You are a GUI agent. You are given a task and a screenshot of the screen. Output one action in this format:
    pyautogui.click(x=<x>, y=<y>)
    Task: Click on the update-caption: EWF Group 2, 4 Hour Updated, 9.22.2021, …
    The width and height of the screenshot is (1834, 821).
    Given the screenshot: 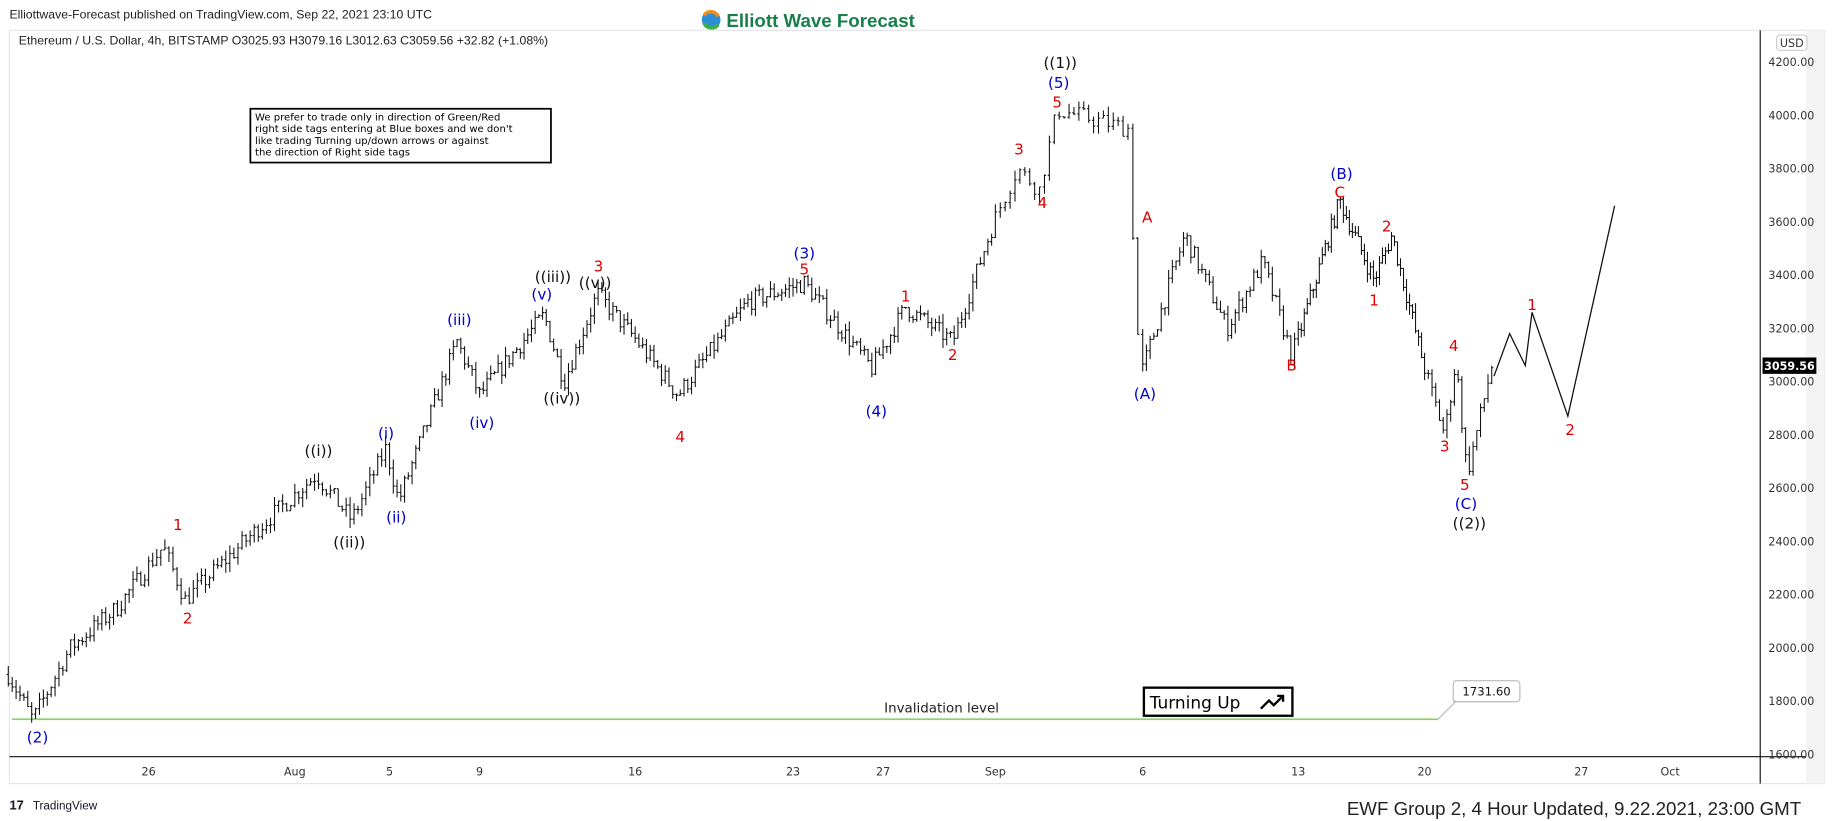 What is the action you would take?
    pyautogui.click(x=1574, y=808)
    